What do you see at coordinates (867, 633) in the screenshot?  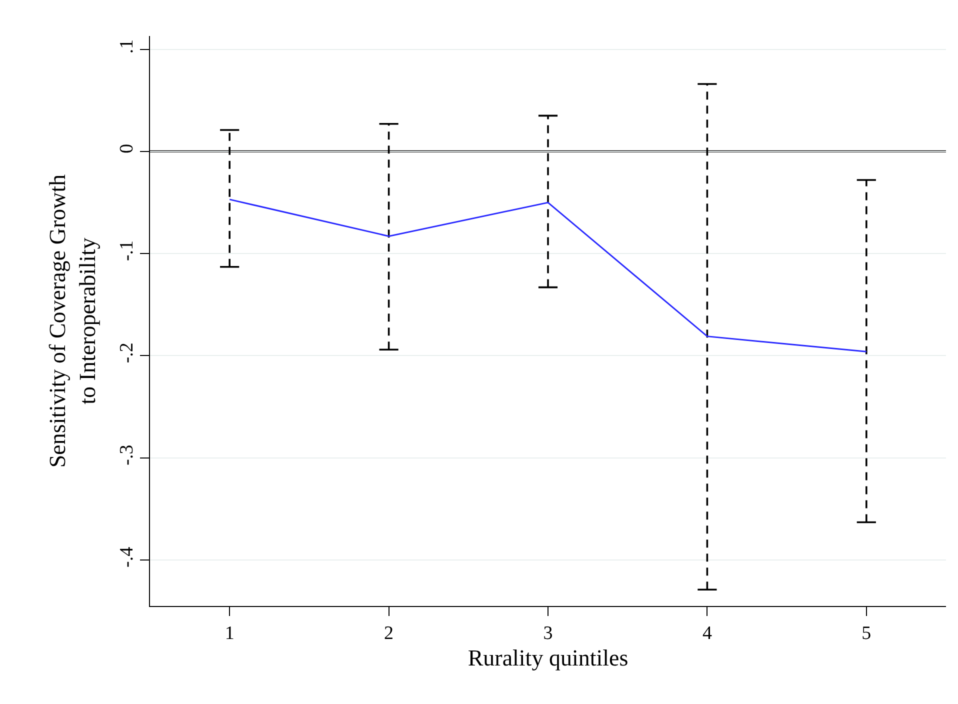 I see `x-tick-label: 5` at bounding box center [867, 633].